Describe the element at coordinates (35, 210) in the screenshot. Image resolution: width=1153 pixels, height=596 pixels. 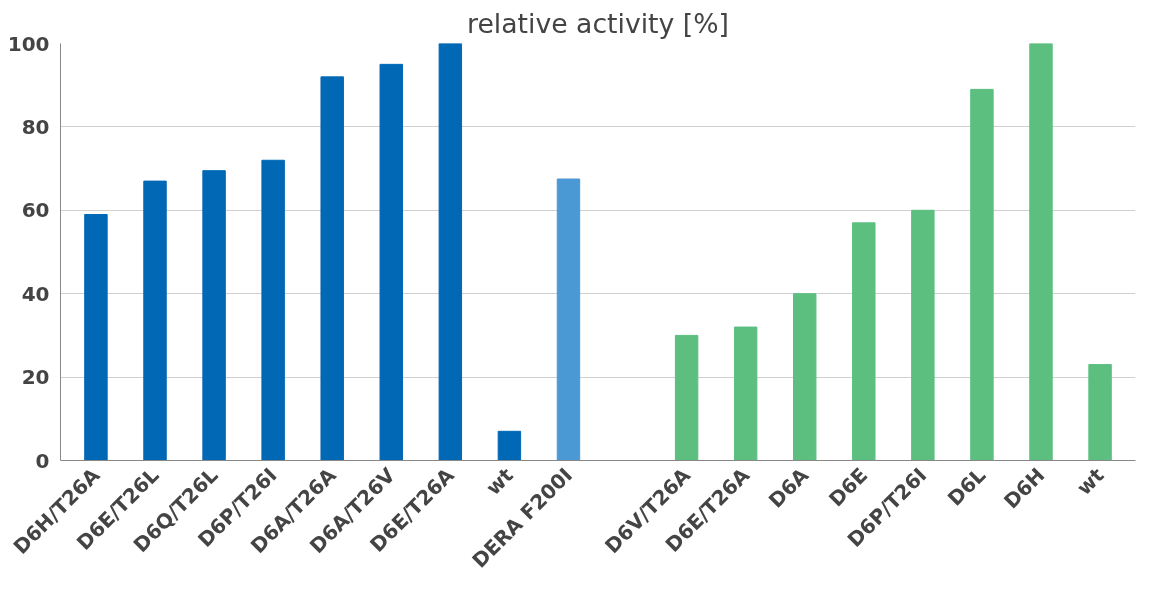
I see `y-tick-label: 60` at that location.